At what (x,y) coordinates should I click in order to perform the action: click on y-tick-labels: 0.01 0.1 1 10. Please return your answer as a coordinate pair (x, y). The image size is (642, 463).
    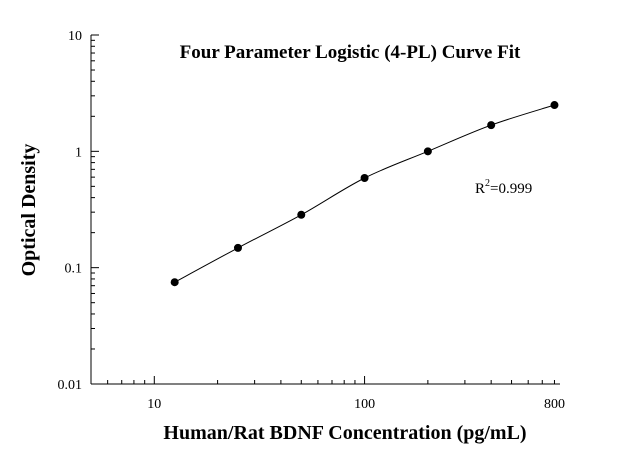
    Looking at the image, I should click on (70, 211).